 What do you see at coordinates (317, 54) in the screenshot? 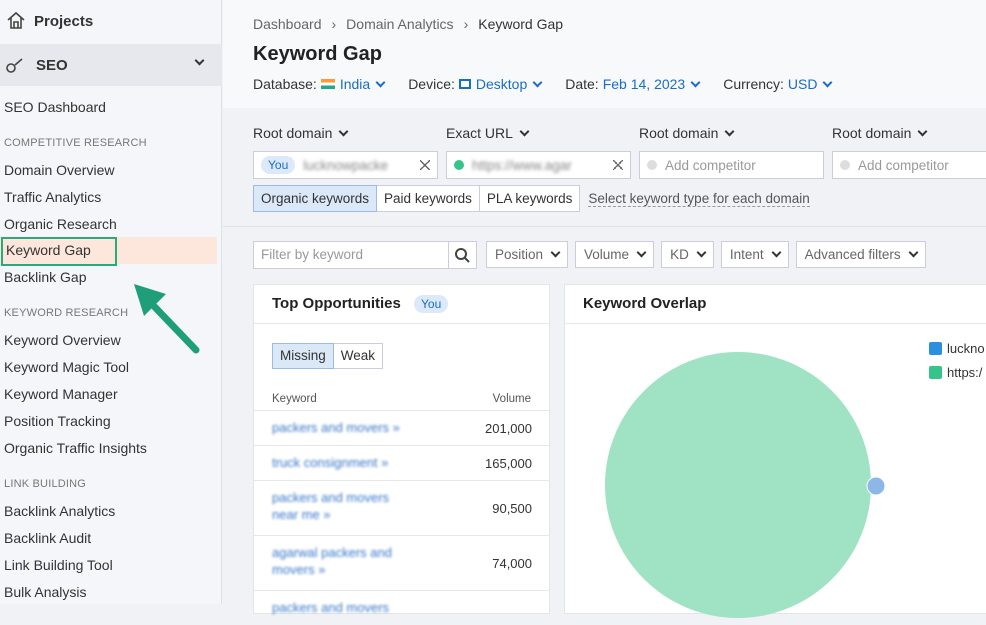
I see `page-title: Keyword Gap` at bounding box center [317, 54].